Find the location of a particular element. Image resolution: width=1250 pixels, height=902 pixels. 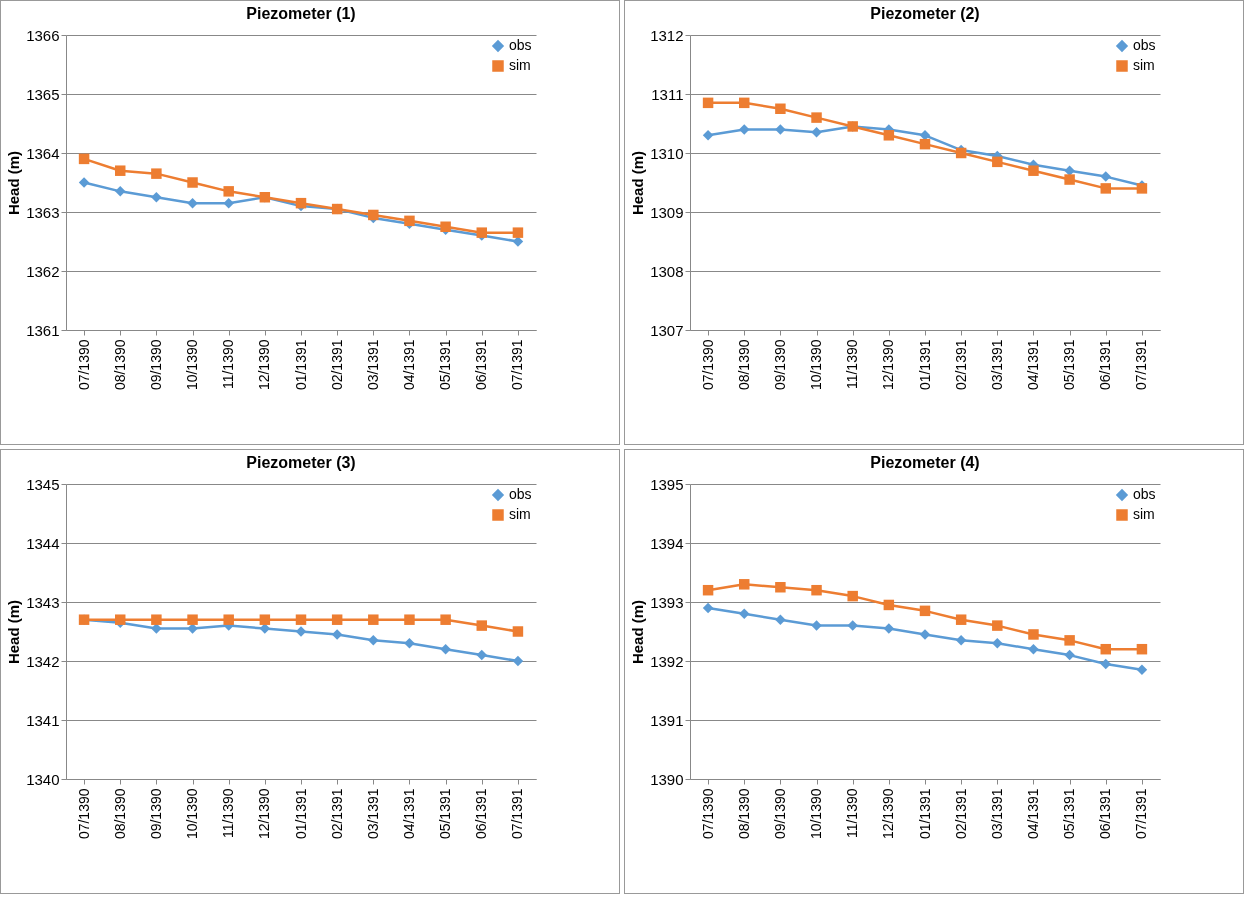

y-tick-label: 1343 is located at coordinates (43, 602).